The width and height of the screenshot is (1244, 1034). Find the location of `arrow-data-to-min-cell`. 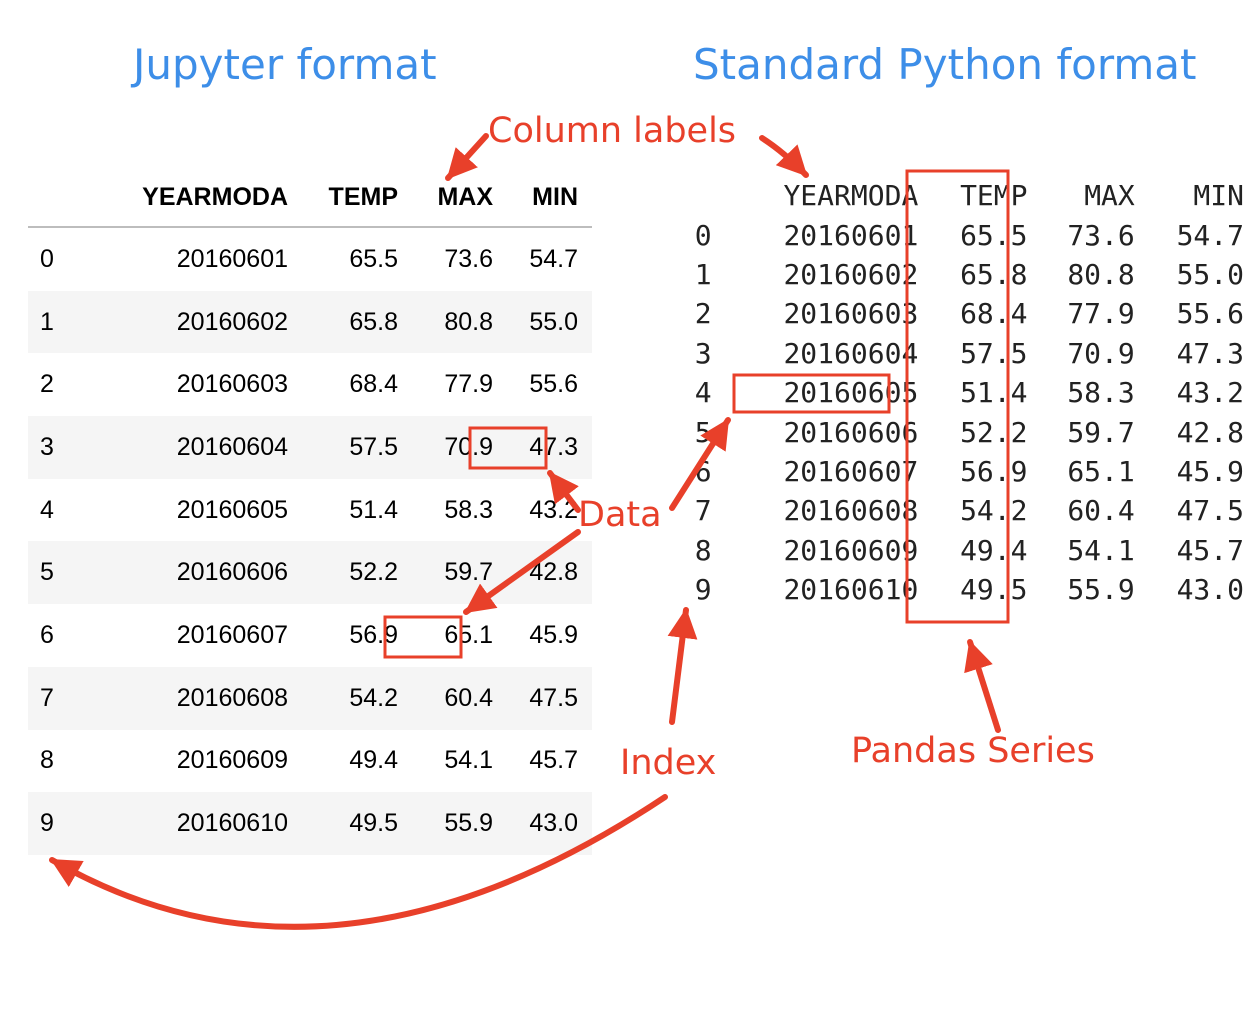

arrow-data-to-min-cell is located at coordinates (564, 491).